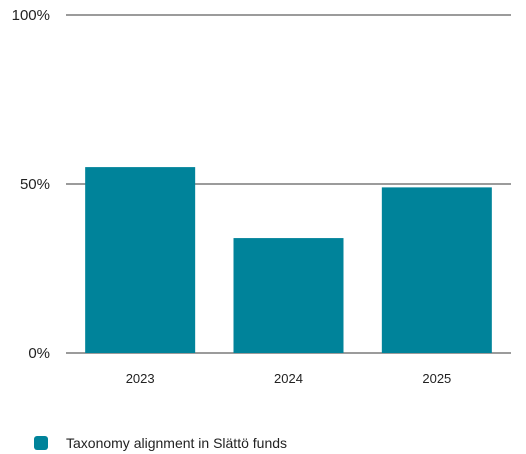 The image size is (526, 454). I want to click on bar-2025, so click(436, 270).